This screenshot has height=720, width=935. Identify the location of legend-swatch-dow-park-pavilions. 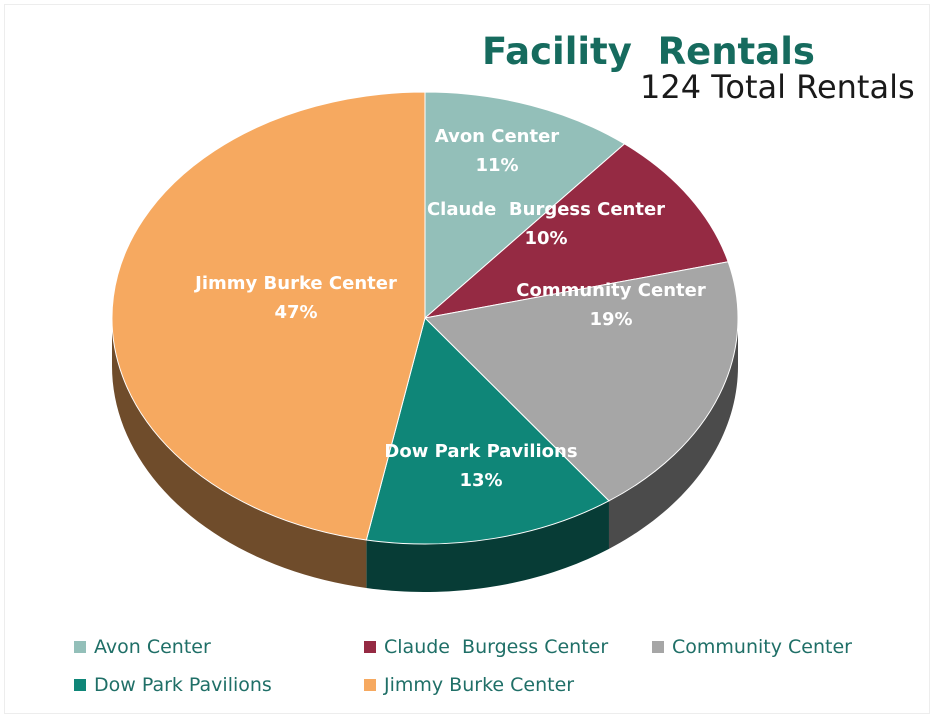
(80, 685).